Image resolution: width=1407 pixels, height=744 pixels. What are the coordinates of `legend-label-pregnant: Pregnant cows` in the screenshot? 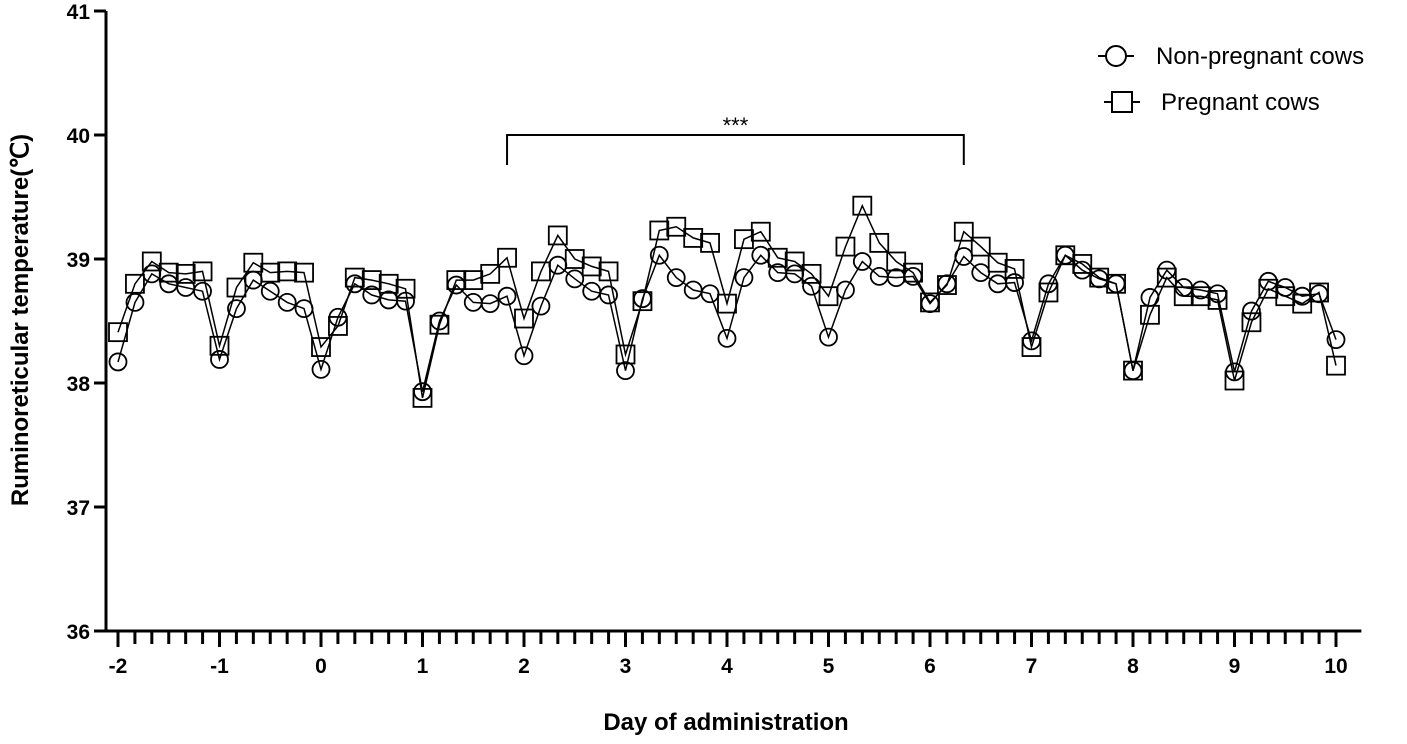 It's located at (1240, 102).